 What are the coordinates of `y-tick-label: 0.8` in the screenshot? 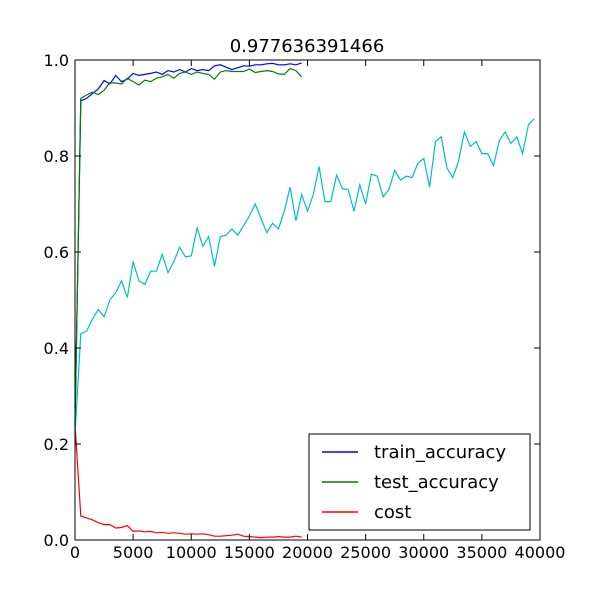 It's located at (56, 156).